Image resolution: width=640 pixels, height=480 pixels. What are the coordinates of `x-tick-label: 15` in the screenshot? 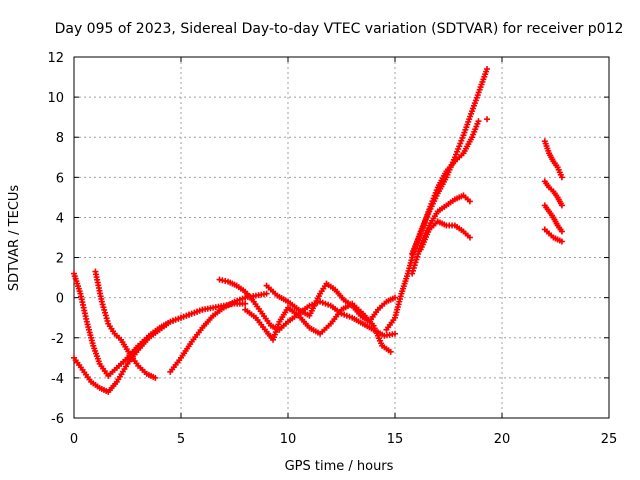 It's located at (395, 439).